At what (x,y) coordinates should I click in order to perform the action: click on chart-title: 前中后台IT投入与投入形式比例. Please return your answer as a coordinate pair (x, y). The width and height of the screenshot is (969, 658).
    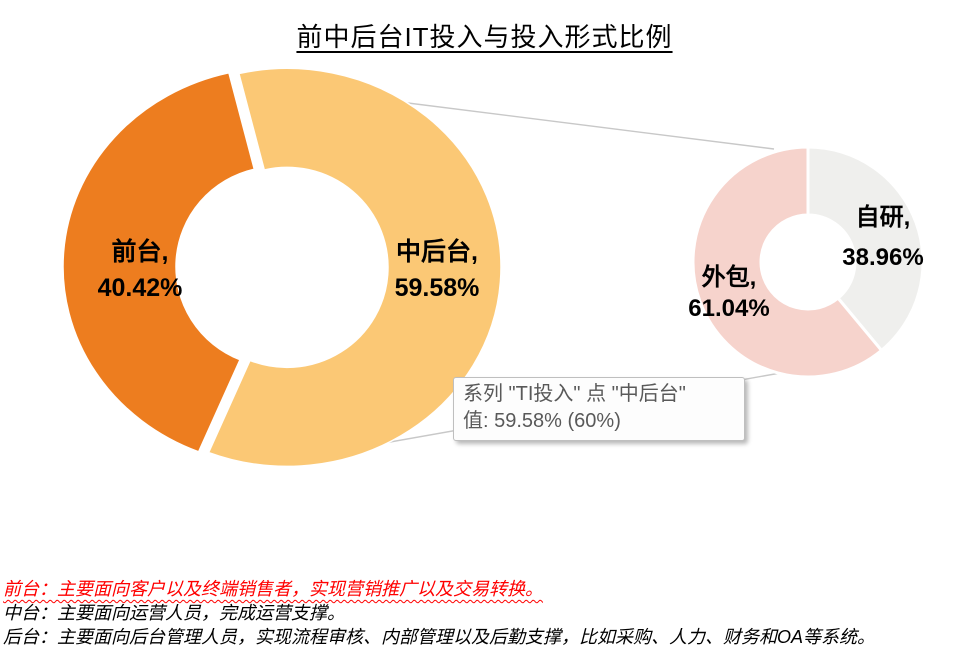
    Looking at the image, I should click on (484, 35).